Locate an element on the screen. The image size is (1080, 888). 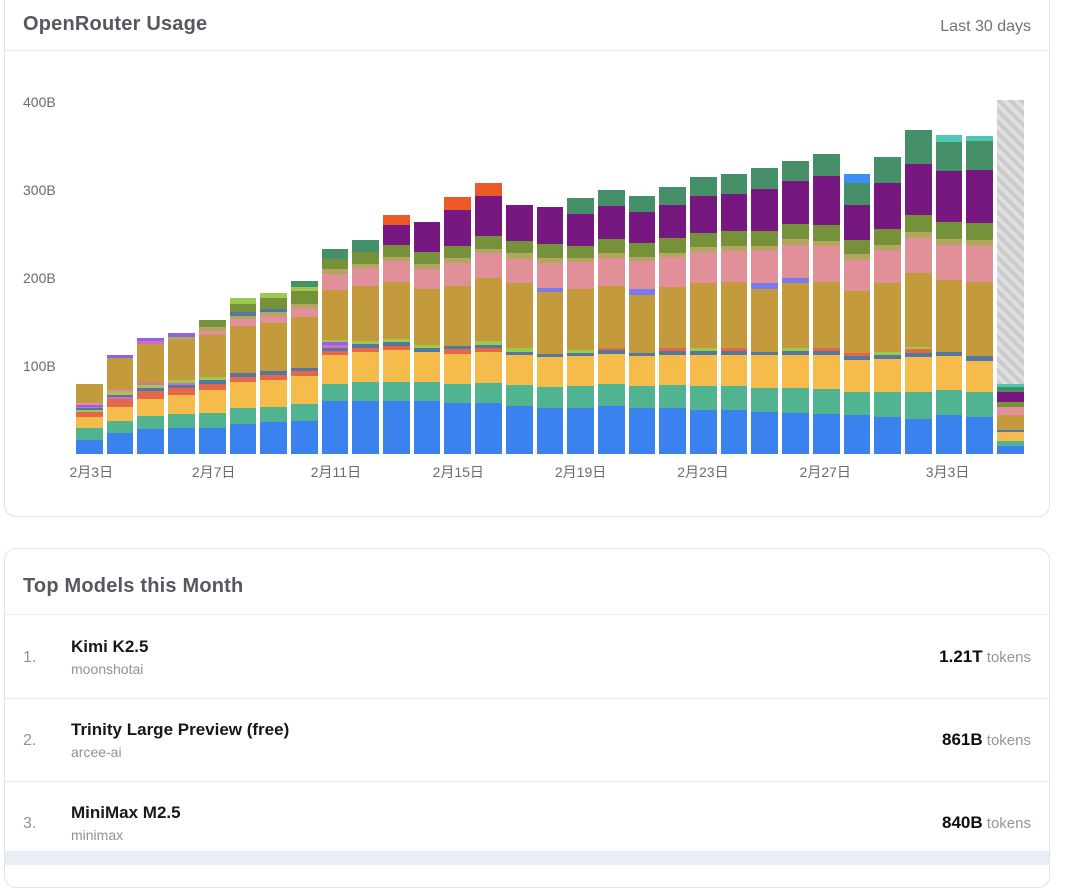
usage-bar-partial-day is located at coordinates (1010, 277).